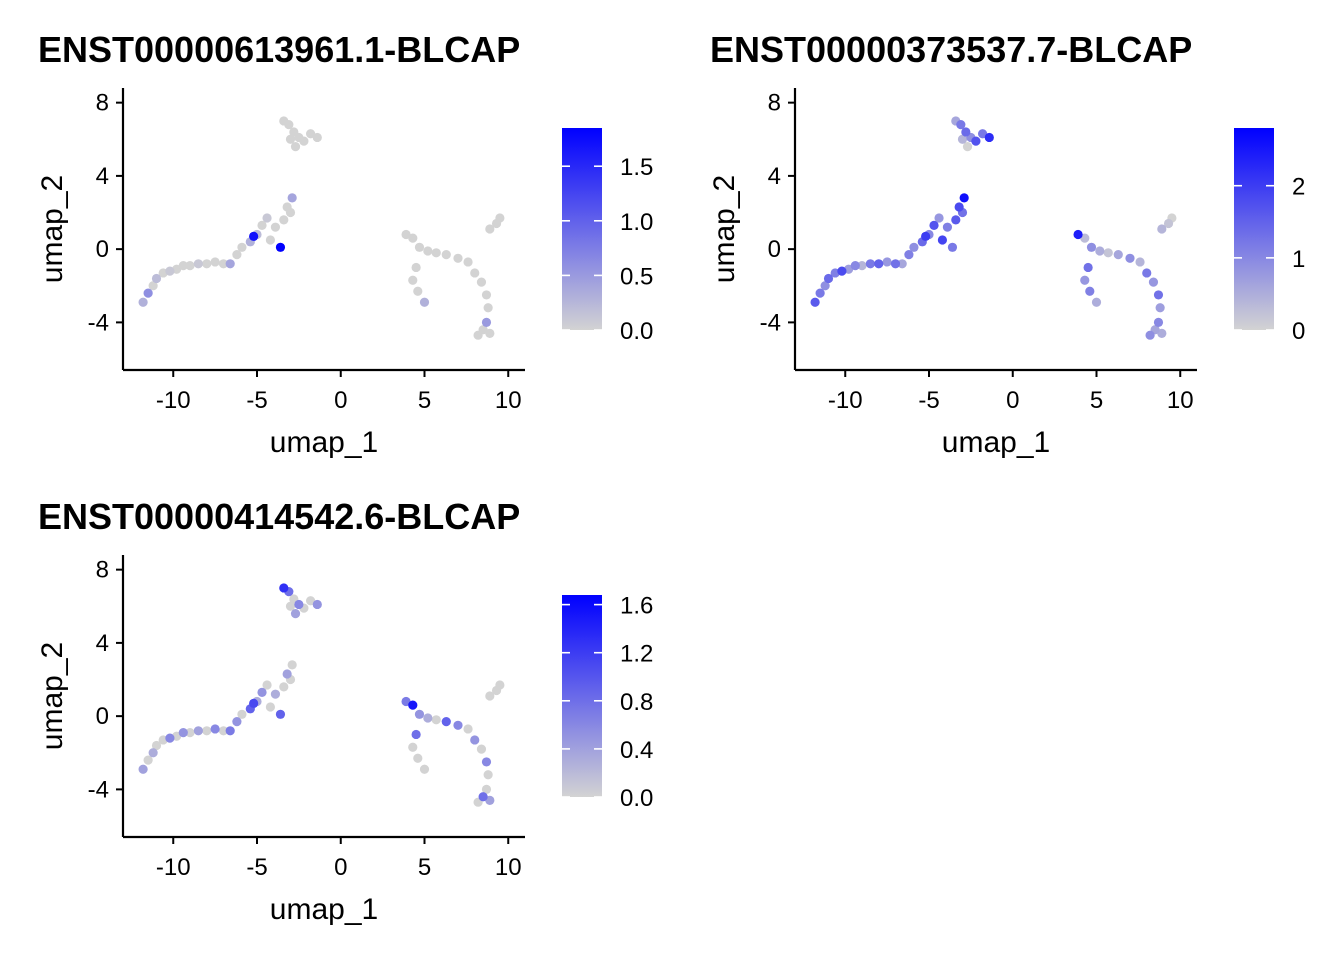 The width and height of the screenshot is (1344, 960). Describe the element at coordinates (636, 702) in the screenshot. I see `colorbar-tick-label: 0.8` at that location.